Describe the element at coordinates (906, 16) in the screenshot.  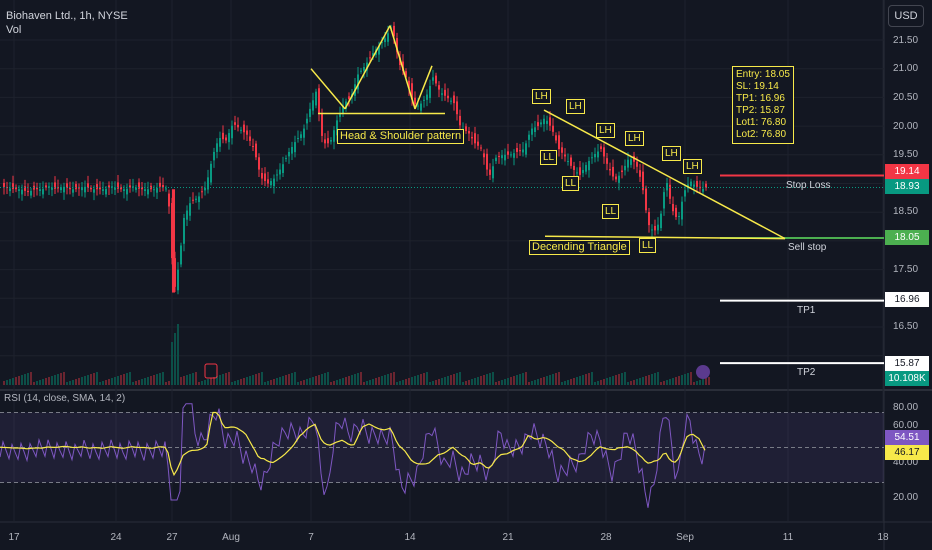
I see `currency-button: USD` at that location.